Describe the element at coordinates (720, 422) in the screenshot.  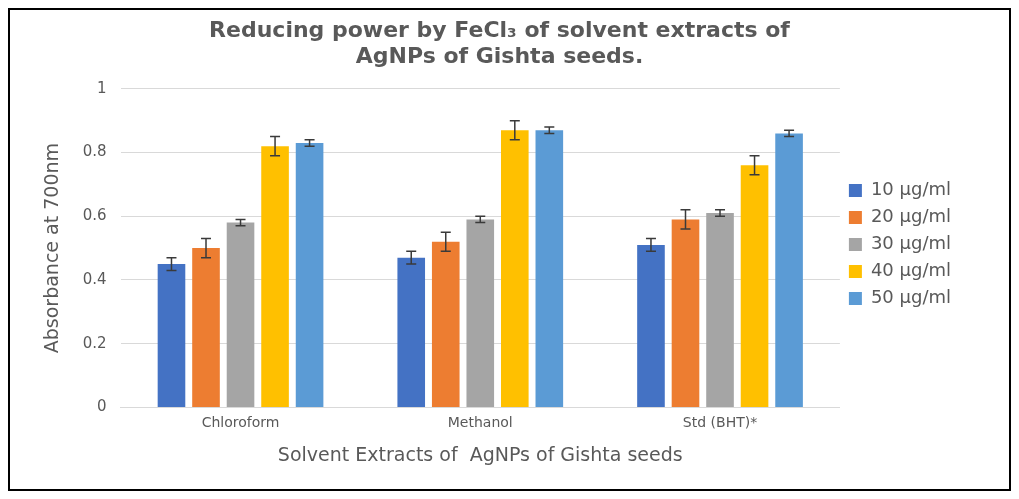
I see `x-tick-label: Std (BHT)*` at that location.